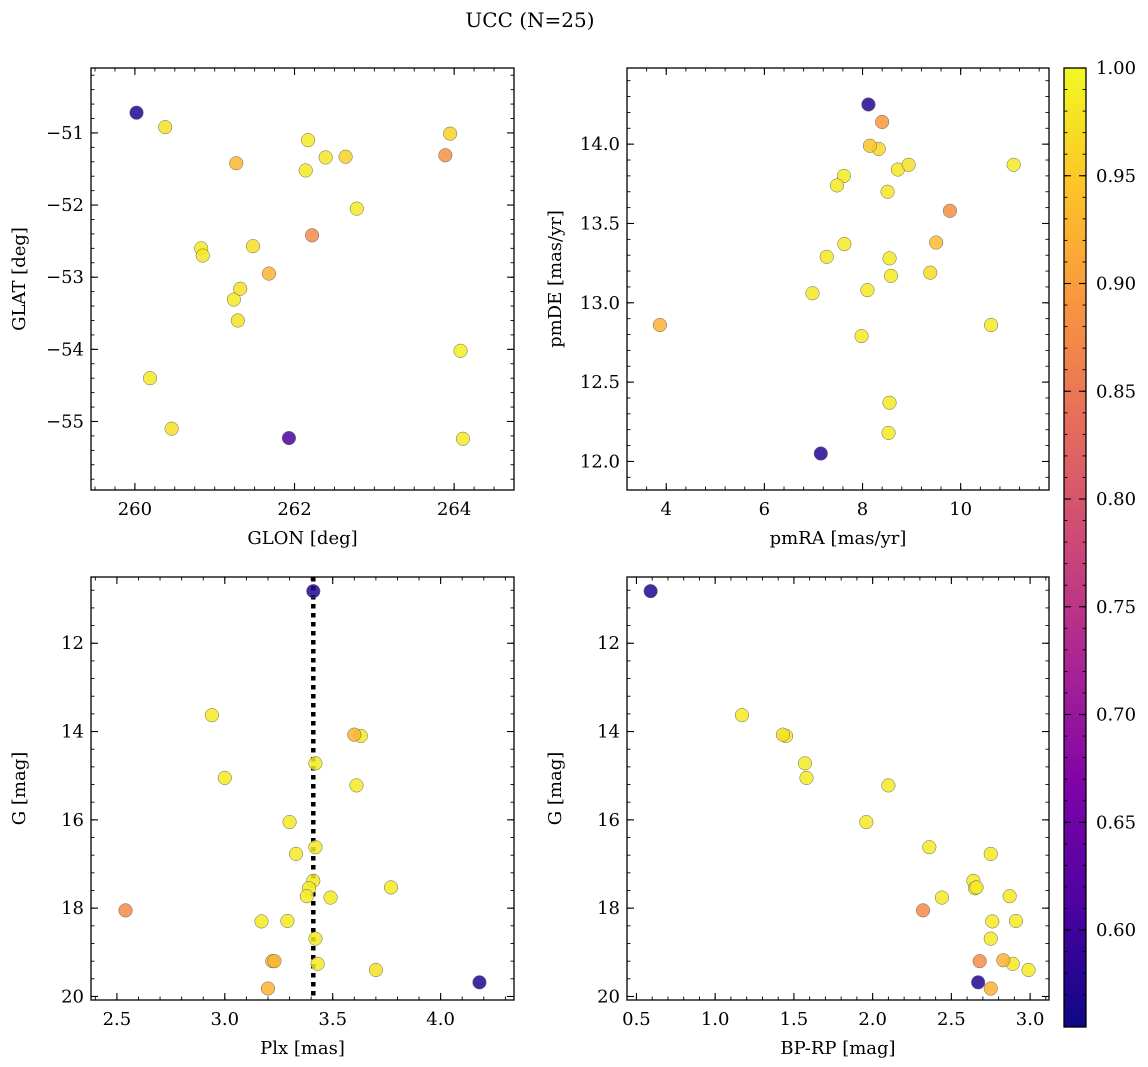 The height and width of the screenshot is (1067, 1148). What do you see at coordinates (1116, 391) in the screenshot?
I see `colorbar-tick-label: 0.85` at bounding box center [1116, 391].